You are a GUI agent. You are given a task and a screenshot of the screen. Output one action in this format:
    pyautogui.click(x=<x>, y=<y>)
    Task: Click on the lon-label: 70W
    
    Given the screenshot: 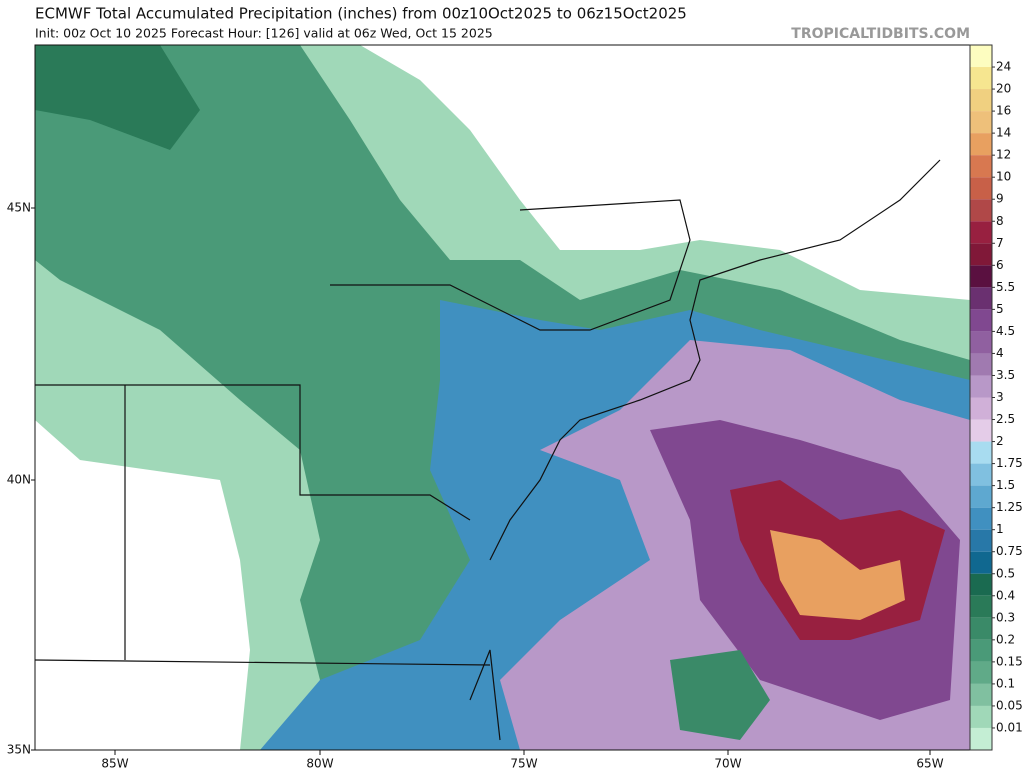 What is the action you would take?
    pyautogui.click(x=727, y=764)
    